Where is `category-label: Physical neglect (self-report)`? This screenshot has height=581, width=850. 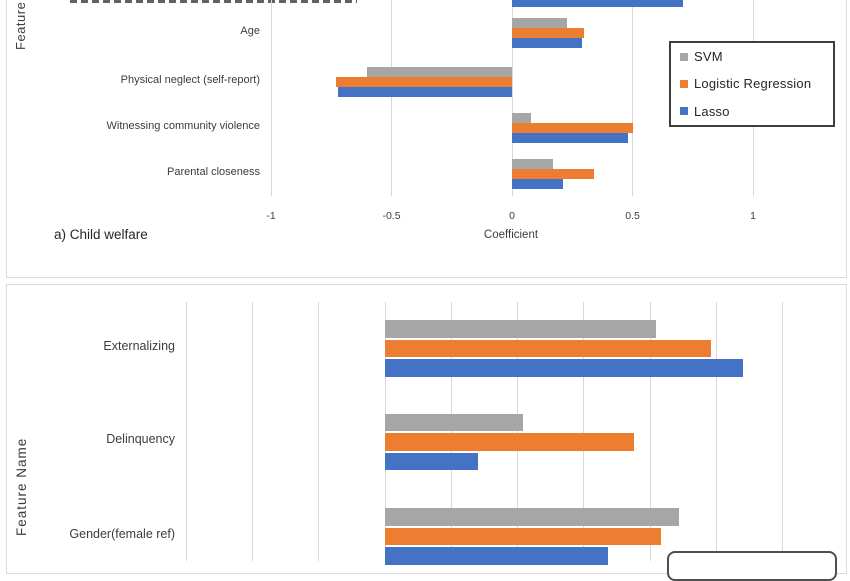
category-label: Physical neglect (self-report) is located at coordinates (190, 79).